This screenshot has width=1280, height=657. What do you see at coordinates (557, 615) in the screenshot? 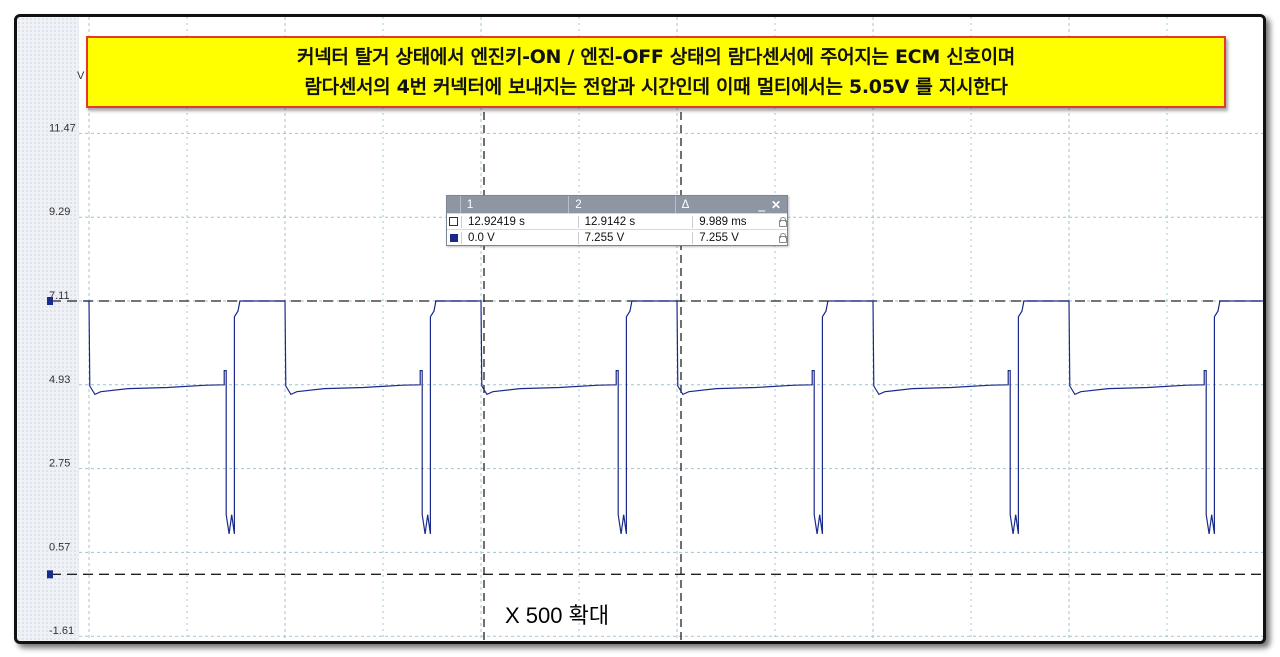
I see `zoom-label: X 500 확대` at bounding box center [557, 615].